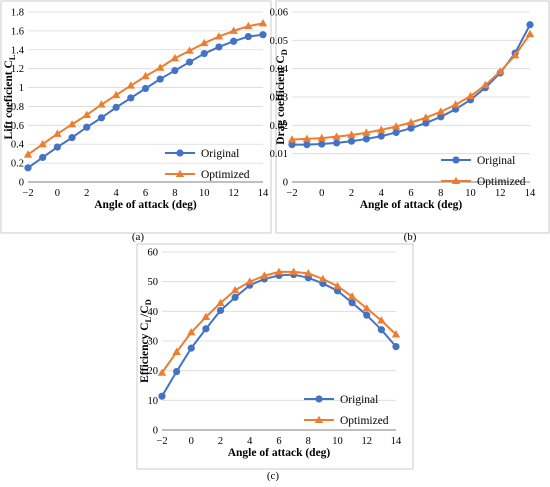  I want to click on x-tick-label: −2, so click(161, 441).